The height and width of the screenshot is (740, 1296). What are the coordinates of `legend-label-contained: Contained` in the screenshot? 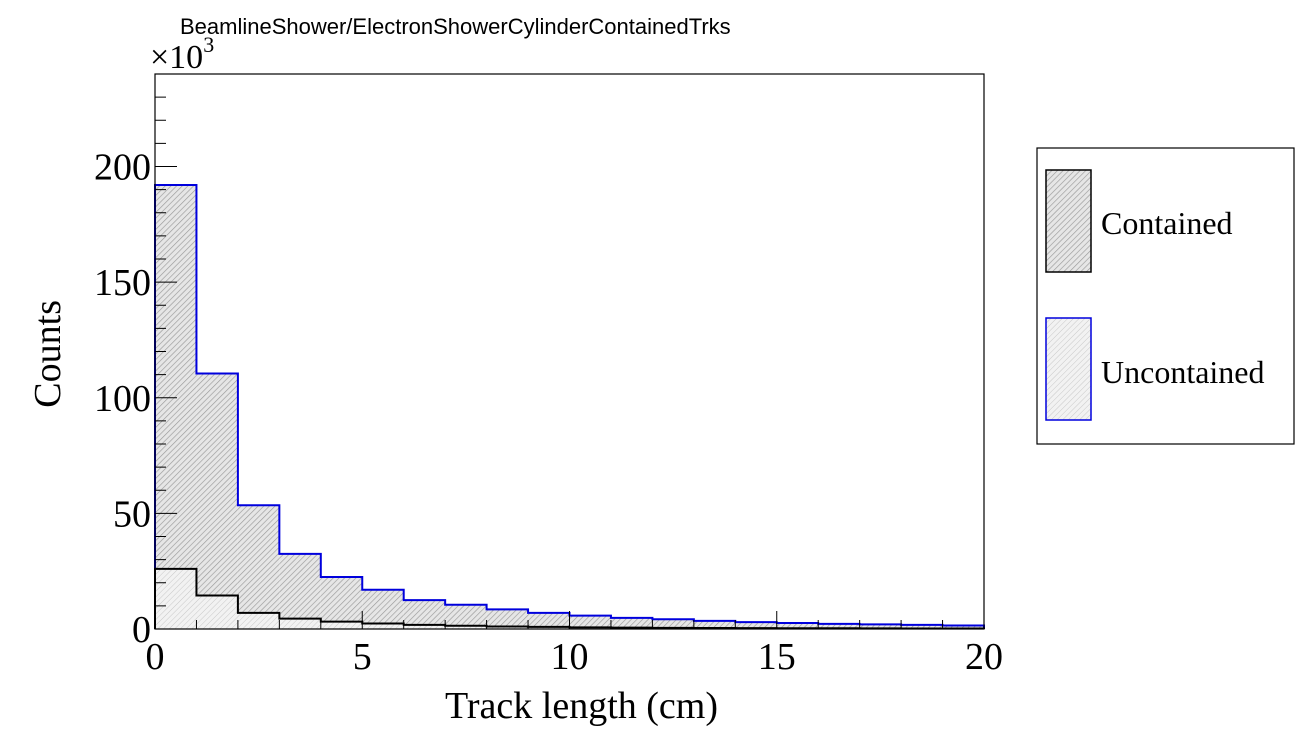 It's located at (1167, 223).